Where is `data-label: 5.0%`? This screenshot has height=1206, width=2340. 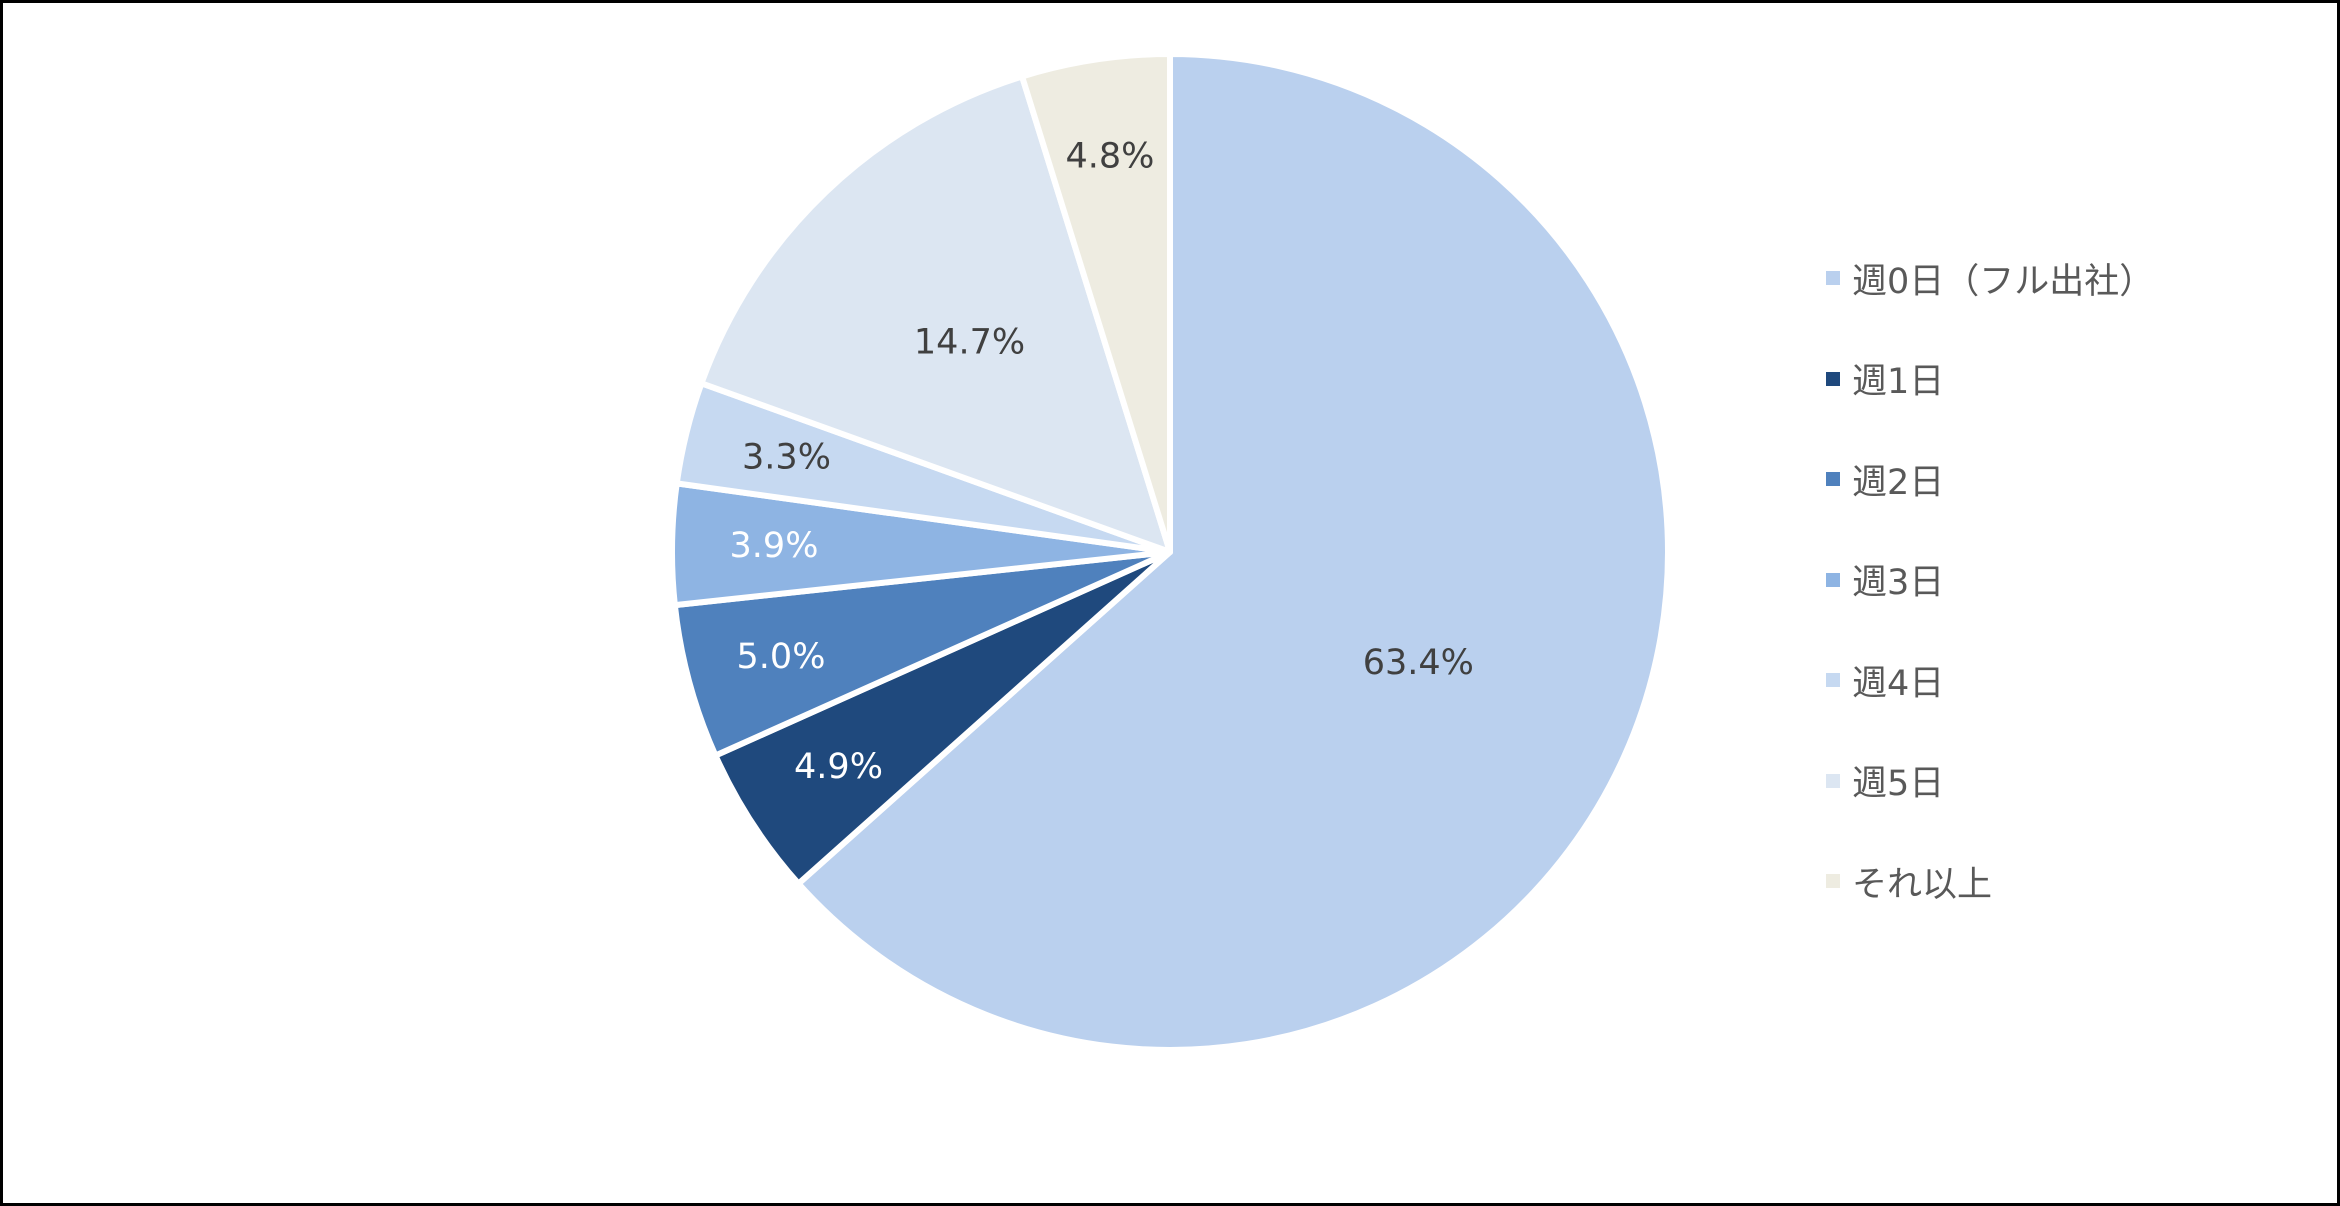 data-label: 5.0% is located at coordinates (781, 657).